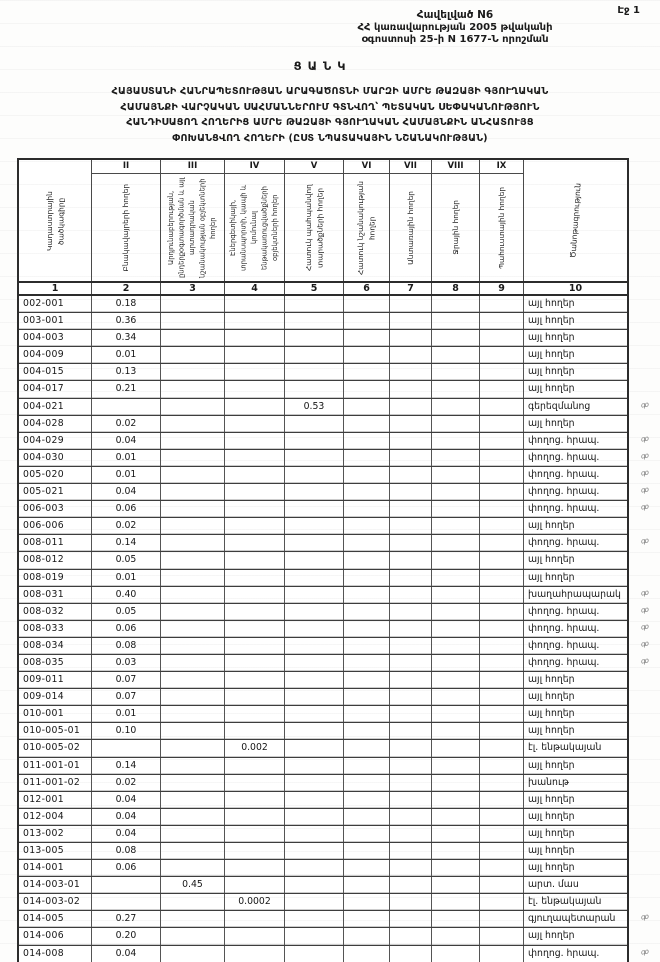  I want to click on cell-c2: 0.34, so click(126, 338).